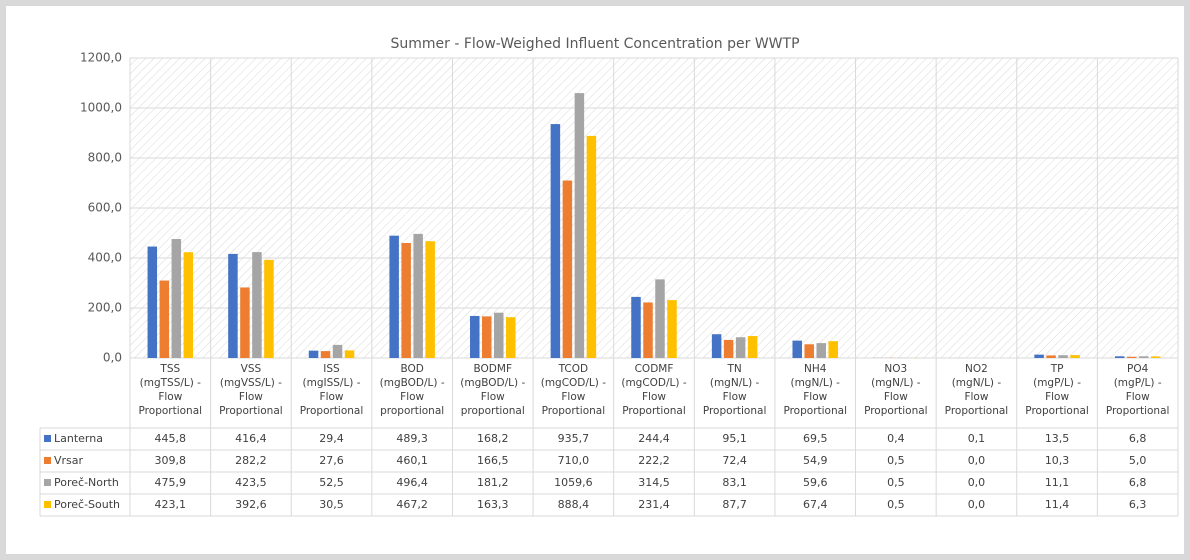 The width and height of the screenshot is (1190, 560). Describe the element at coordinates (251, 438) in the screenshot. I see `table-cell: 416,4` at that location.